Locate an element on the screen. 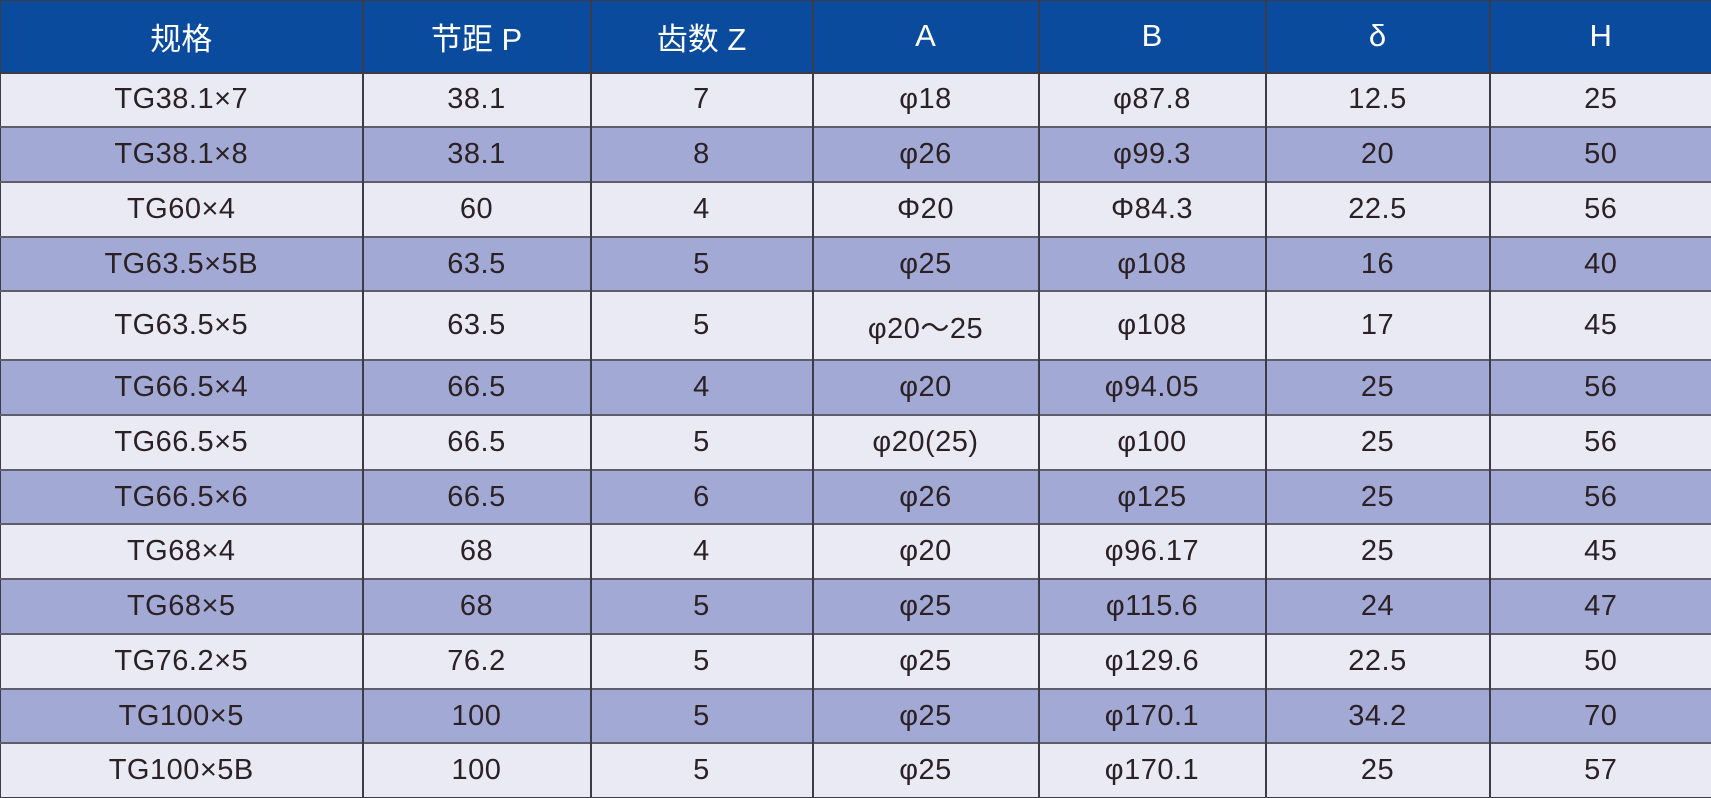 The width and height of the screenshot is (1711, 798). cell: 20 is located at coordinates (1377, 154).